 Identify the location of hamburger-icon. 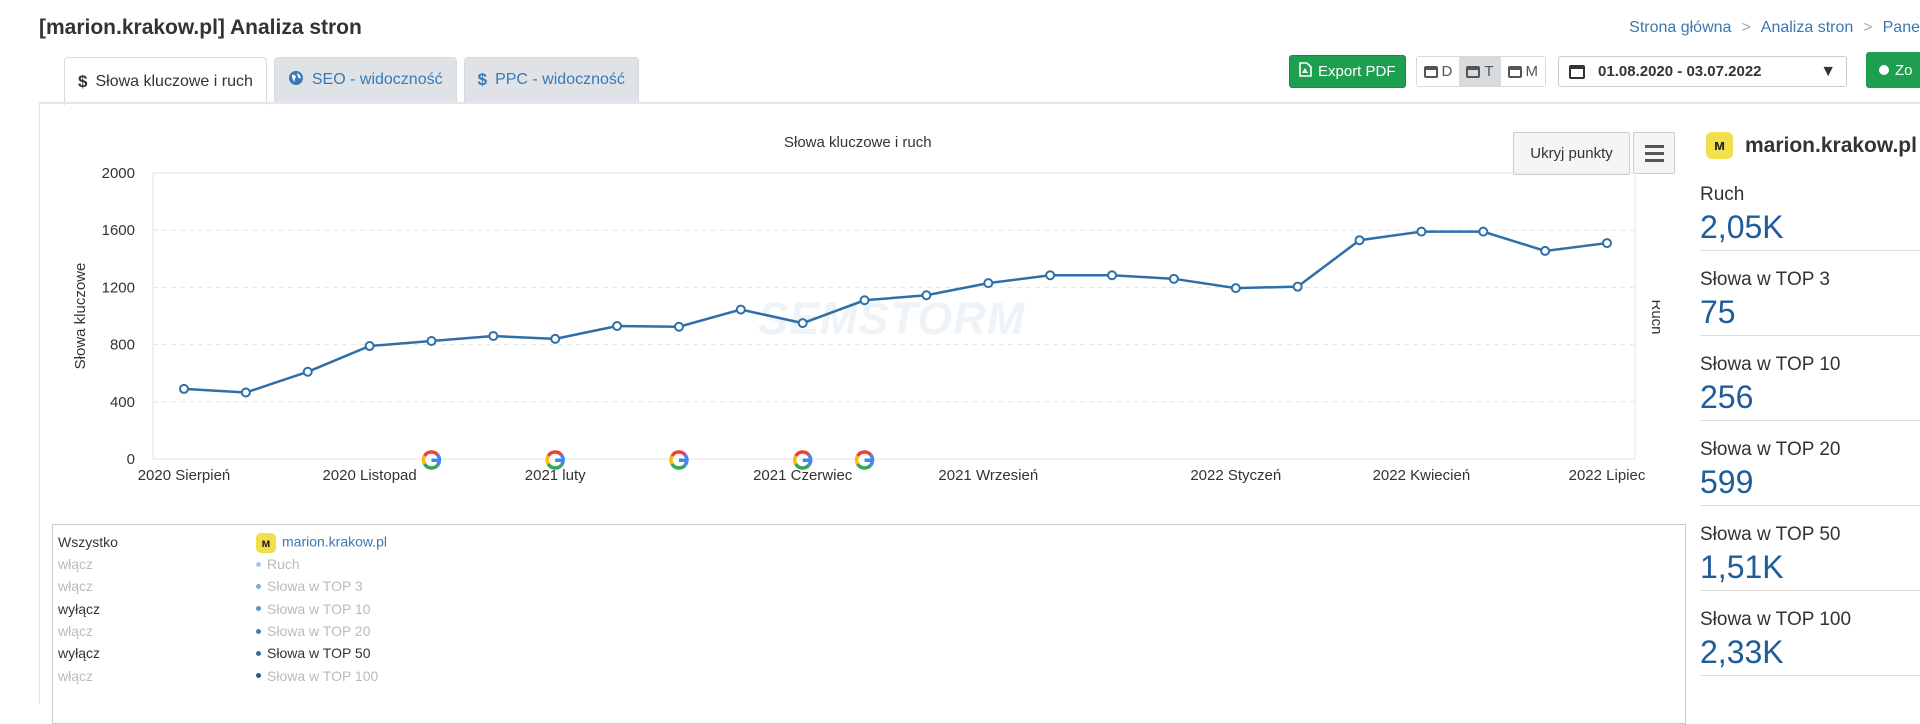
(1654, 146).